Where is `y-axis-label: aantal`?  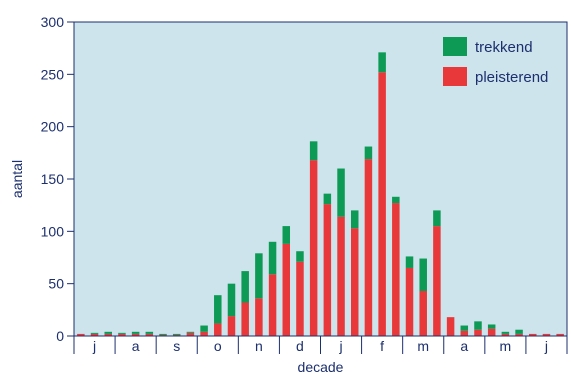 y-axis-label: aantal is located at coordinates (17, 179).